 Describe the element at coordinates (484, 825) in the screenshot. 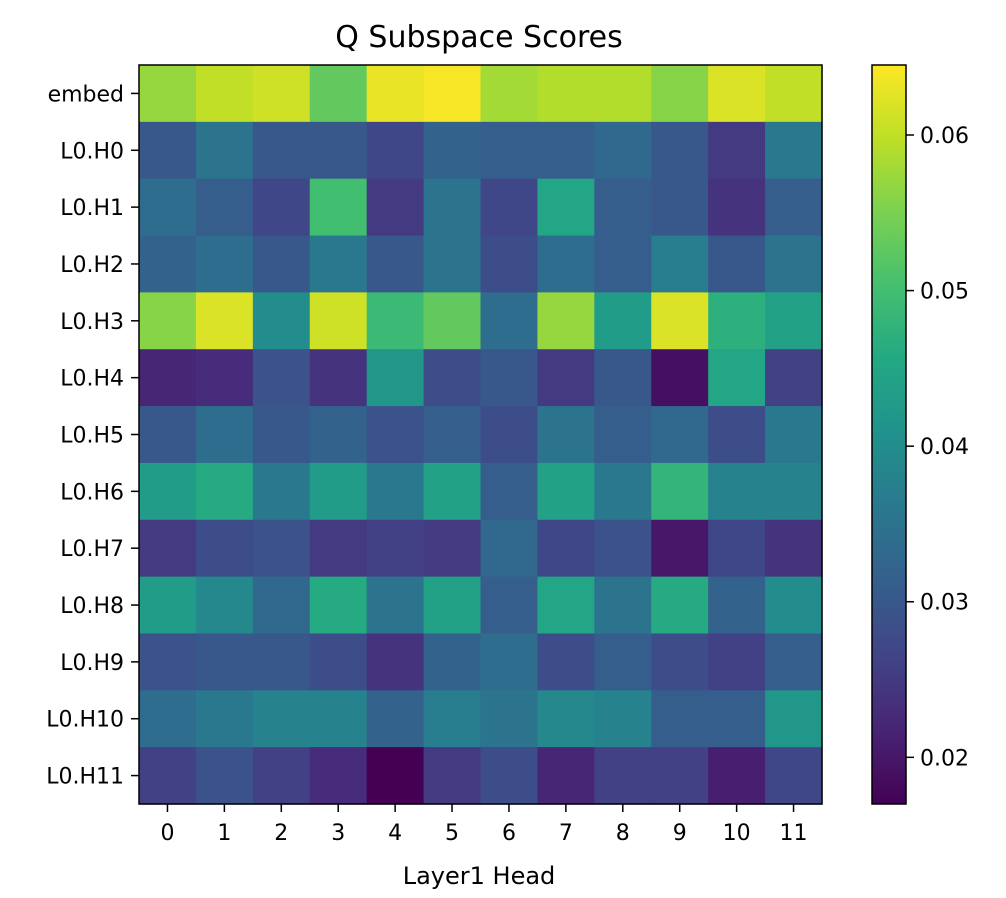

I see `x-axis-ticks: 0 1 2 3 4 5 6 7 8 9 10 11` at that location.